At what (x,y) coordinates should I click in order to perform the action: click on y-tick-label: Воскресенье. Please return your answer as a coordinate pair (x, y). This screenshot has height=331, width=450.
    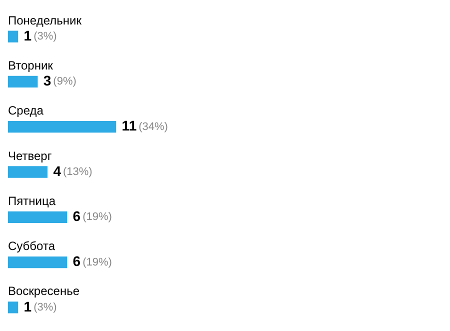
    Looking at the image, I should click on (44, 291).